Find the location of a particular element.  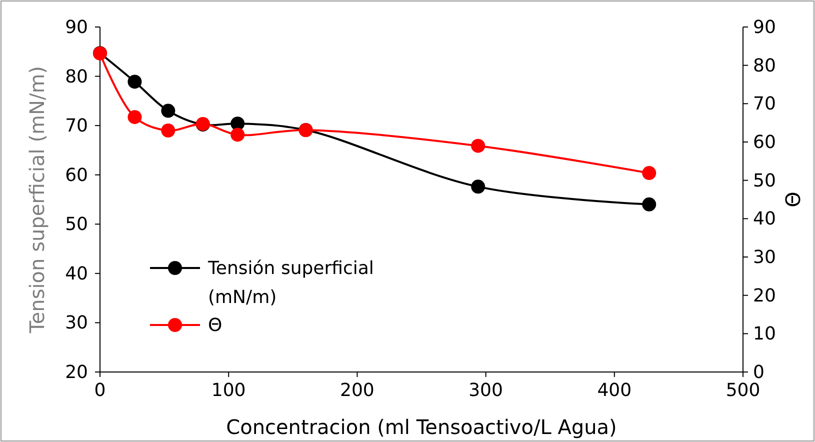

y2-tick-label: 70 is located at coordinates (764, 104).